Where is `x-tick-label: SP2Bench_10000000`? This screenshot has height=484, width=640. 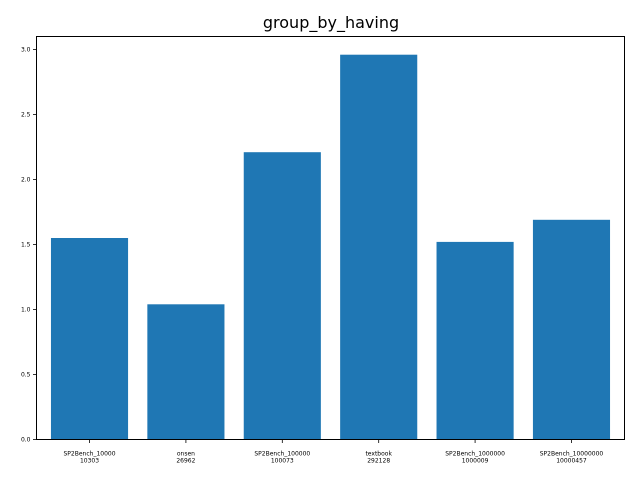
x-tick-label: SP2Bench_10000000 is located at coordinates (572, 454).